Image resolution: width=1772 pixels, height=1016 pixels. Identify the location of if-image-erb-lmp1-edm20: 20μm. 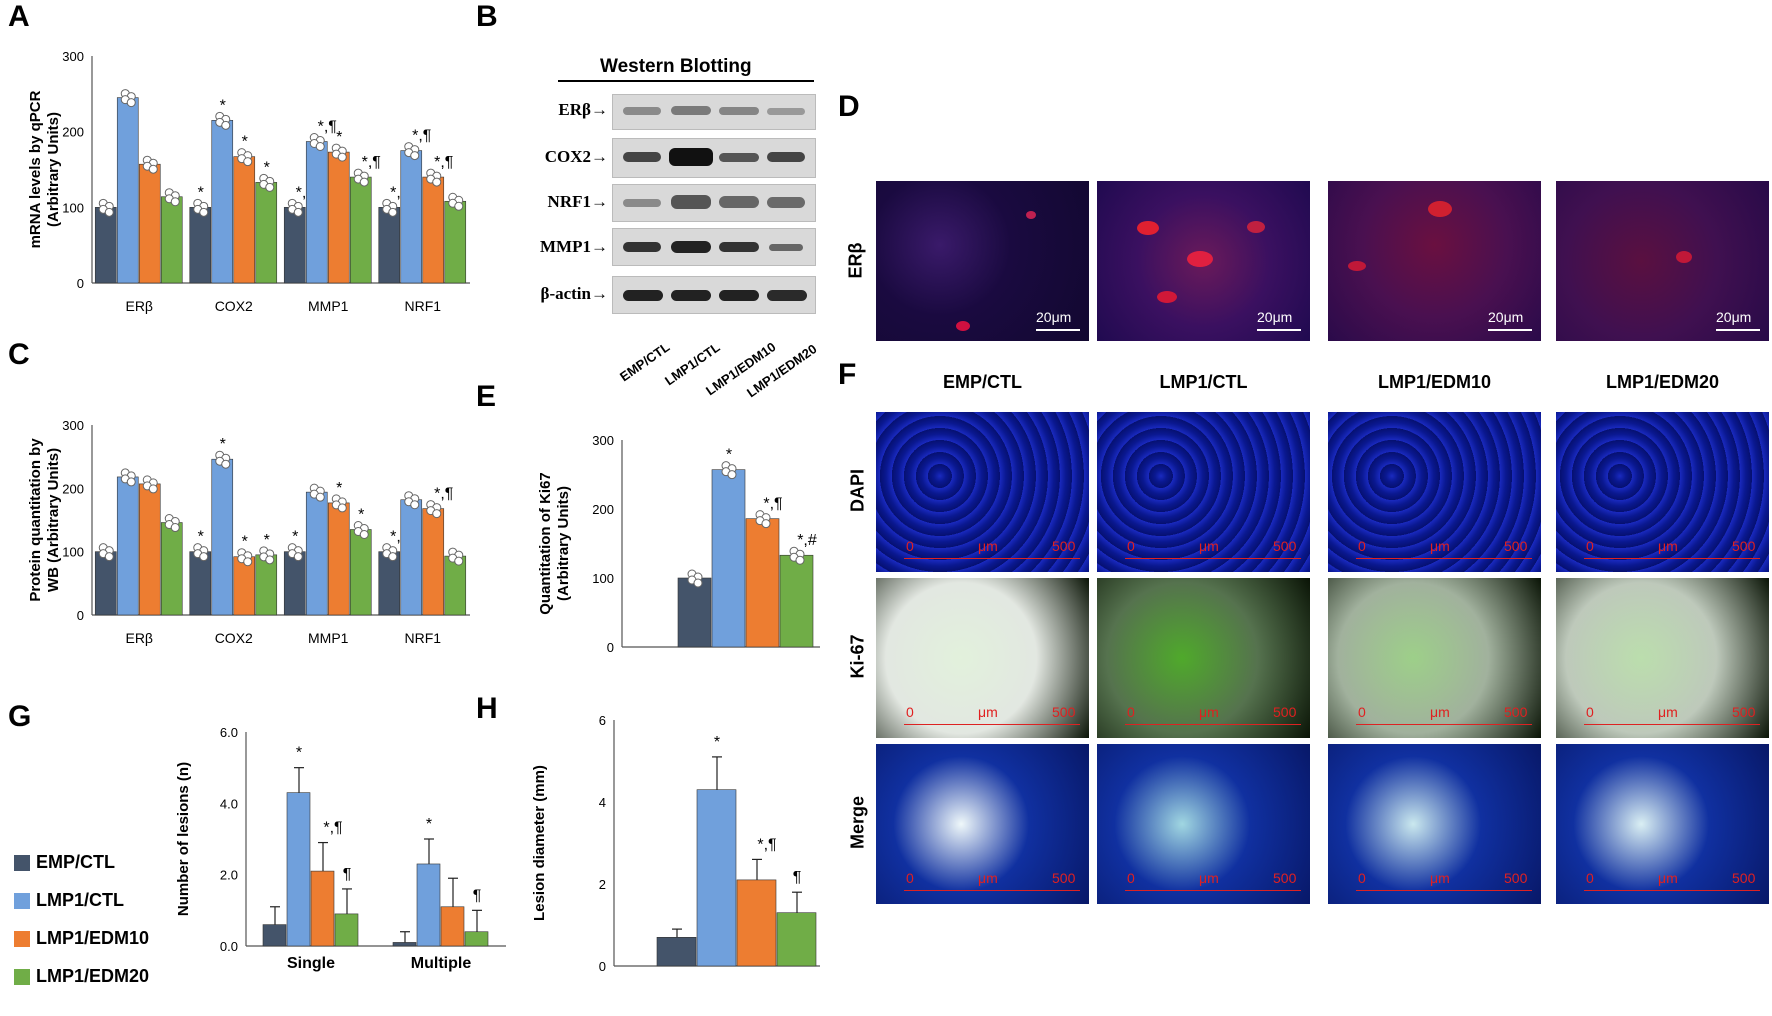
(1662, 261).